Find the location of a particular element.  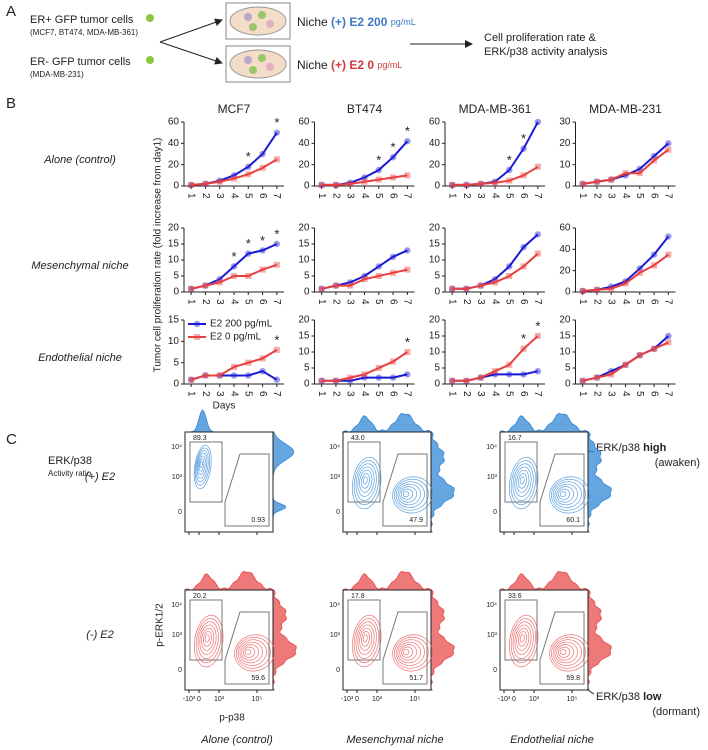

y-tick-label: 15 is located at coordinates (565, 336).